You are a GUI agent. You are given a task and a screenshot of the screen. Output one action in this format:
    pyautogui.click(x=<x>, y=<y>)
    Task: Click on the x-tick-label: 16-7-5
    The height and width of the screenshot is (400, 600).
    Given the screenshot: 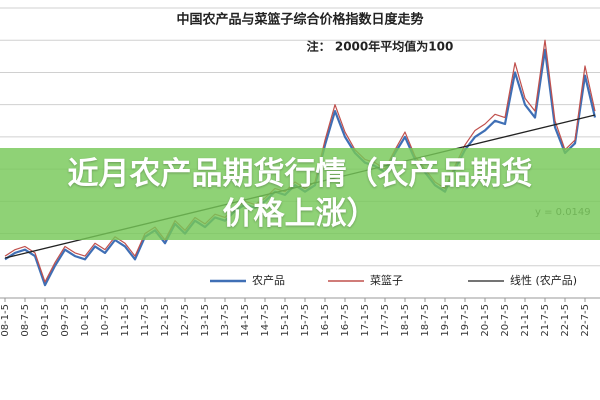 What is the action you would take?
    pyautogui.click(x=345, y=320)
    